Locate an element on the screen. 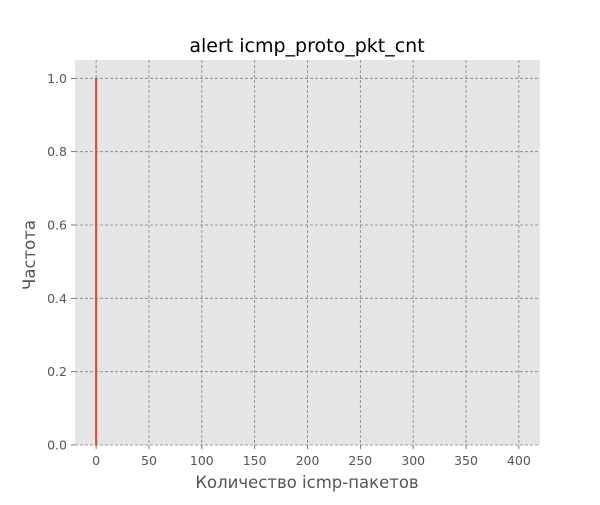 The image size is (600, 505). y-tick-label: 1.0 is located at coordinates (57, 78).